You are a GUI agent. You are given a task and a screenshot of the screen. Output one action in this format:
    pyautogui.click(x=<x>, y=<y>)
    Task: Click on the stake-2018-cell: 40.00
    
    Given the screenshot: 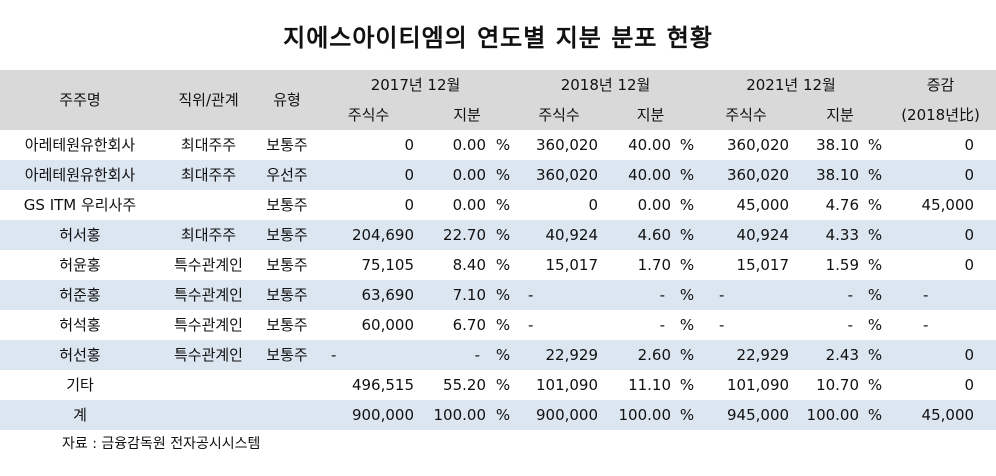 What is the action you would take?
    pyautogui.click(x=650, y=145)
    